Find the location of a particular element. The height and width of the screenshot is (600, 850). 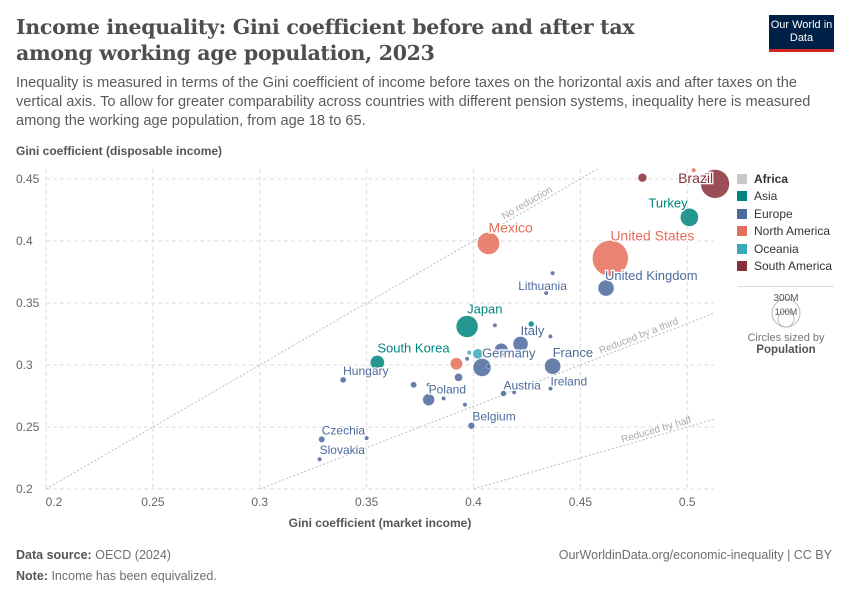

data-label: Slovakia is located at coordinates (343, 450).